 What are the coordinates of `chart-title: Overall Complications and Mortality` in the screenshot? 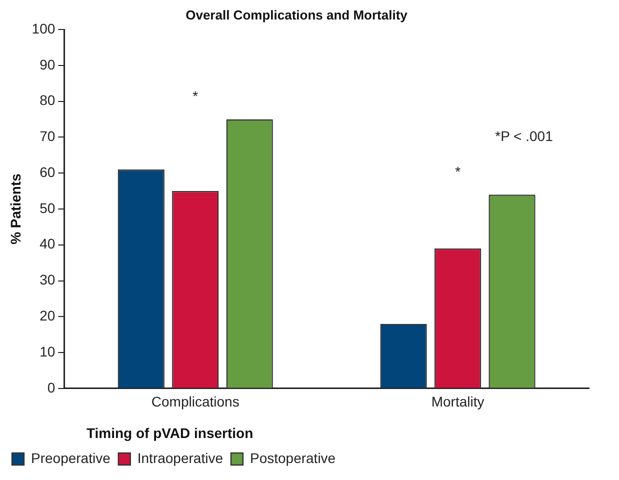 It's located at (297, 14).